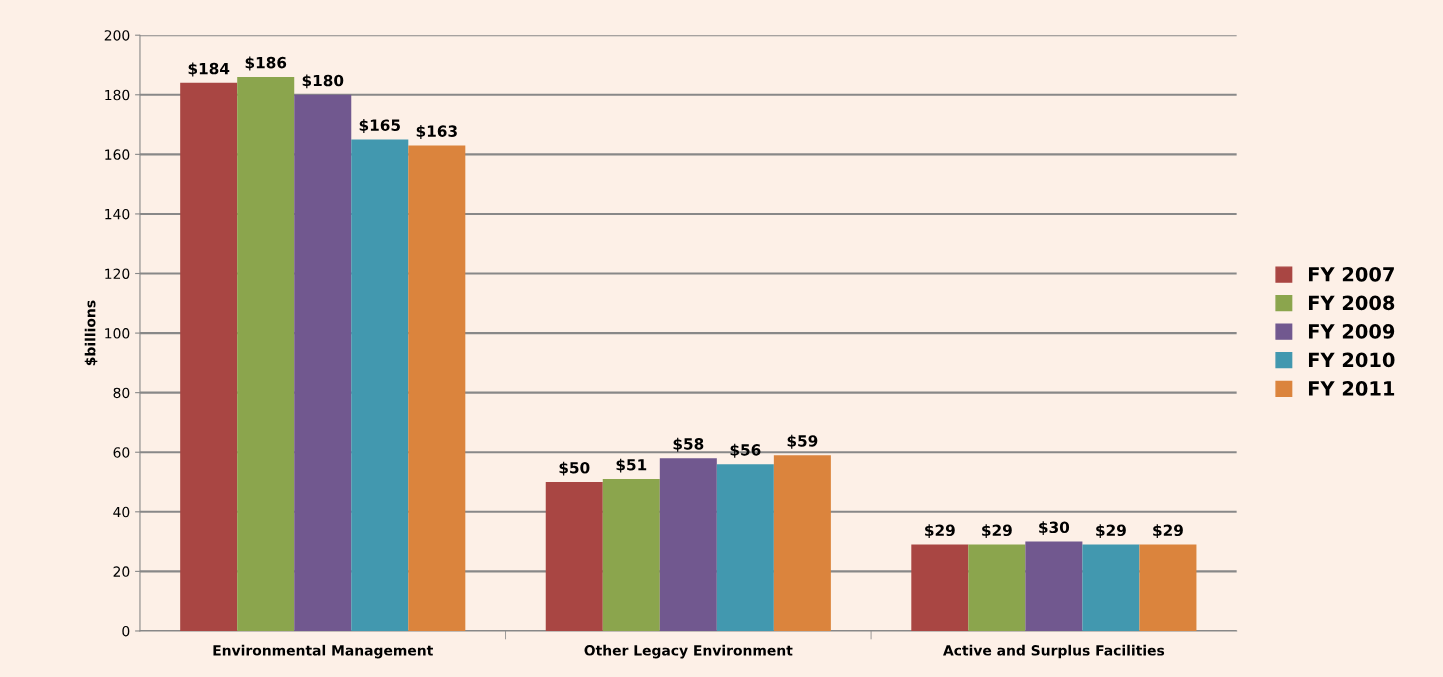 The height and width of the screenshot is (677, 1443). What do you see at coordinates (121, 452) in the screenshot?
I see `y-tick-label: 60` at bounding box center [121, 452].